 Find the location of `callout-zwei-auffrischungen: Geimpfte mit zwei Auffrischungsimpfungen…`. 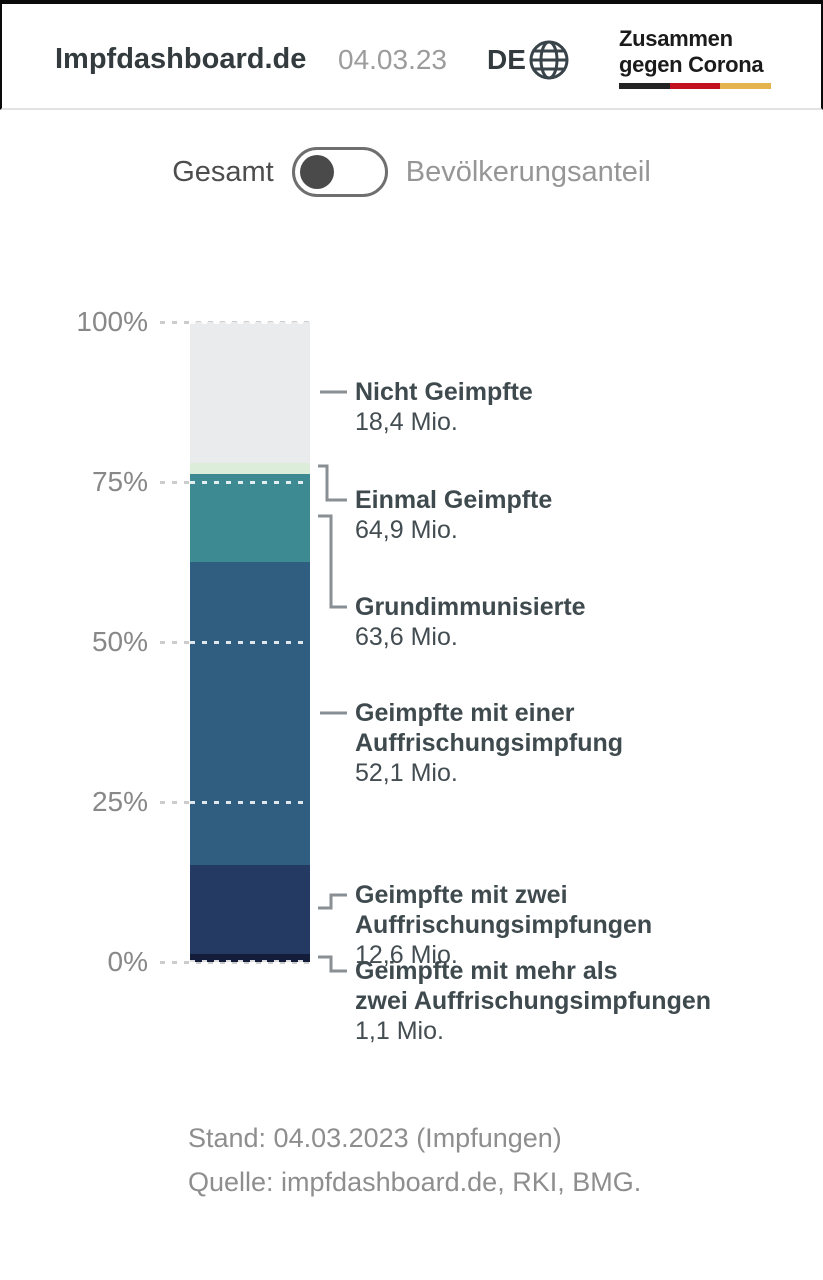

callout-zwei-auffrischungen: Geimpfte mit zwei Auffrischungsimpfungen… is located at coordinates (503, 925).